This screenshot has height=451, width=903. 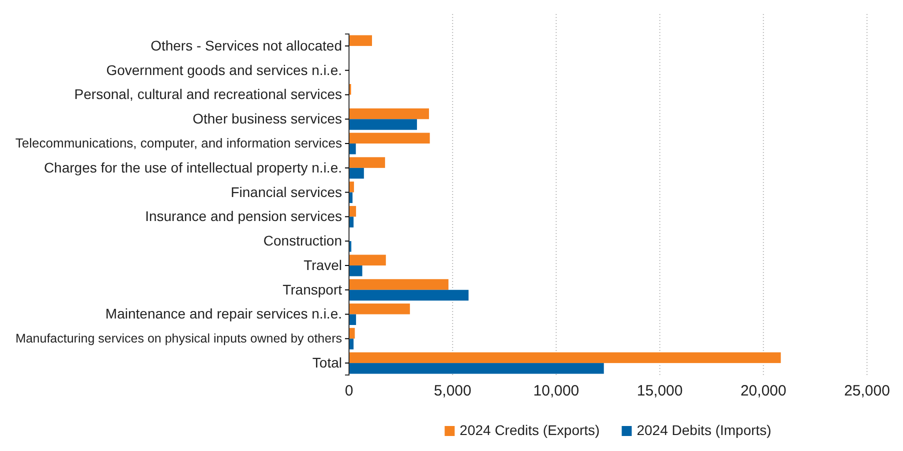 What do you see at coordinates (704, 430) in the screenshot?
I see `legend-label: 2024 Debits (Imports)` at bounding box center [704, 430].